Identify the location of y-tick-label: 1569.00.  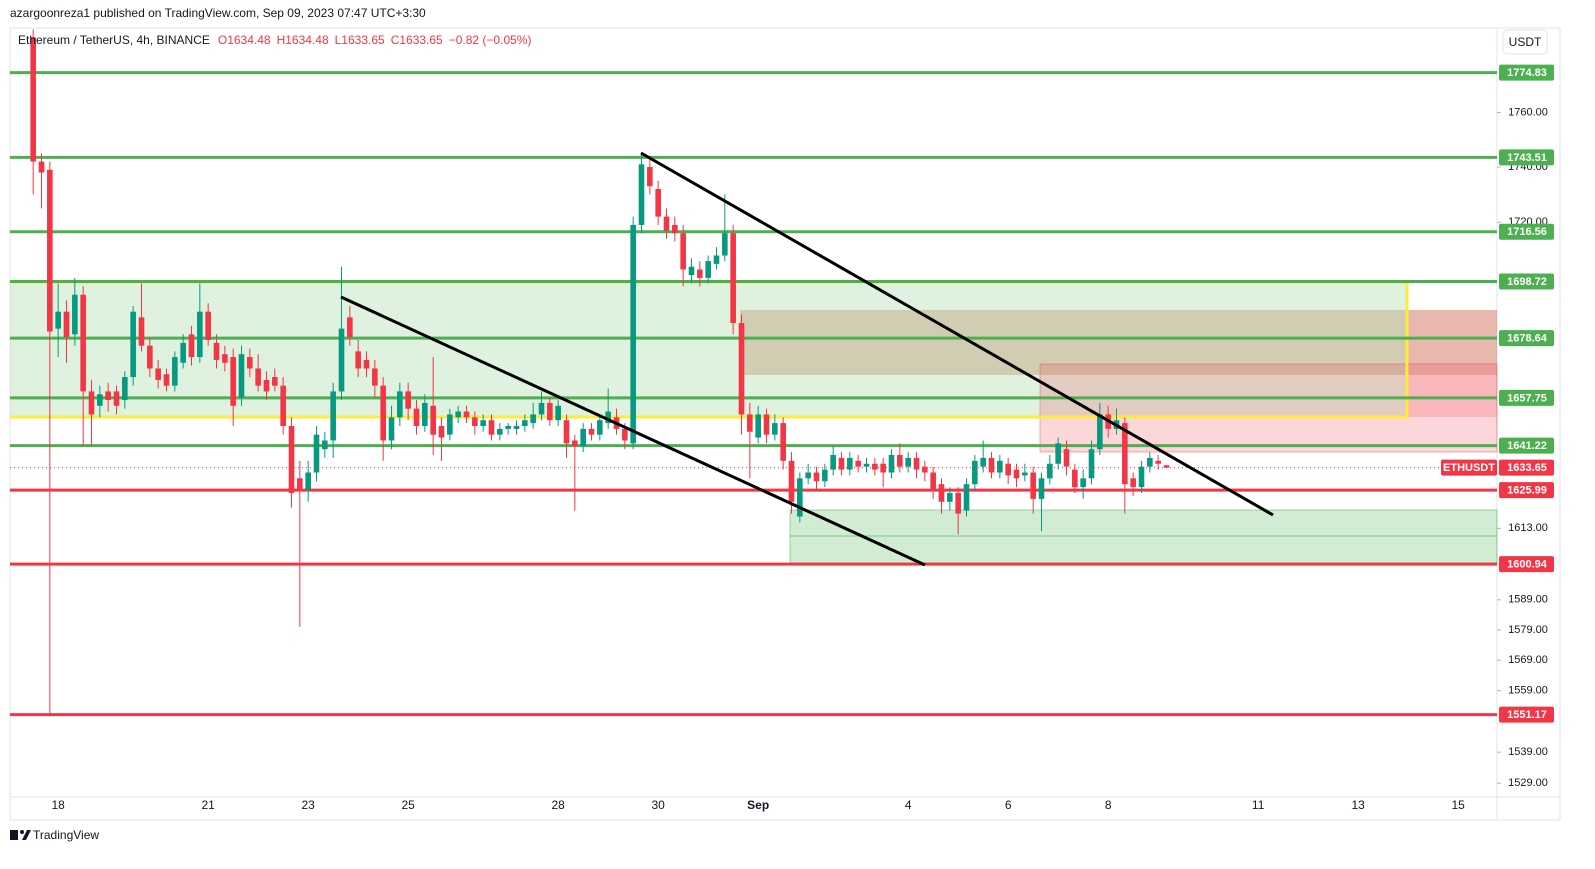
(1528, 660).